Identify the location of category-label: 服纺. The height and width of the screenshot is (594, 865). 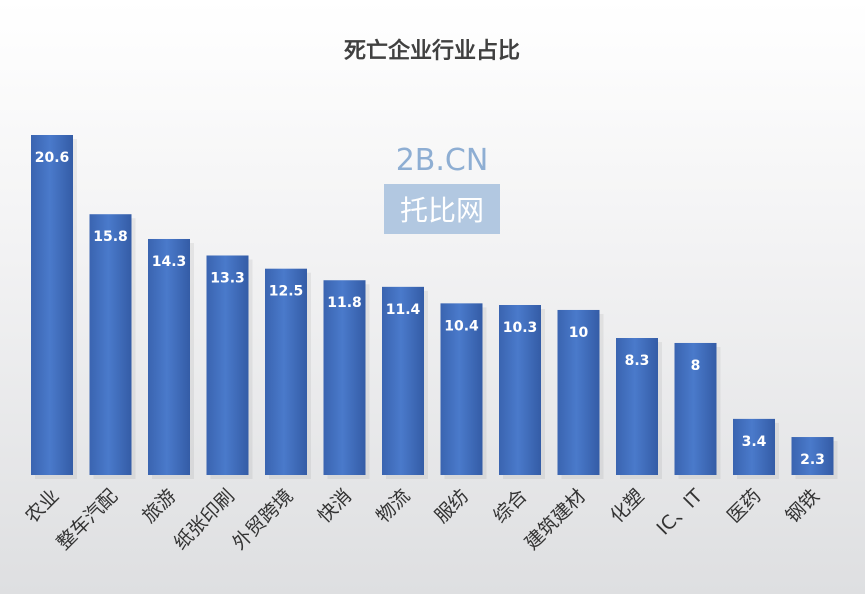
(452, 506).